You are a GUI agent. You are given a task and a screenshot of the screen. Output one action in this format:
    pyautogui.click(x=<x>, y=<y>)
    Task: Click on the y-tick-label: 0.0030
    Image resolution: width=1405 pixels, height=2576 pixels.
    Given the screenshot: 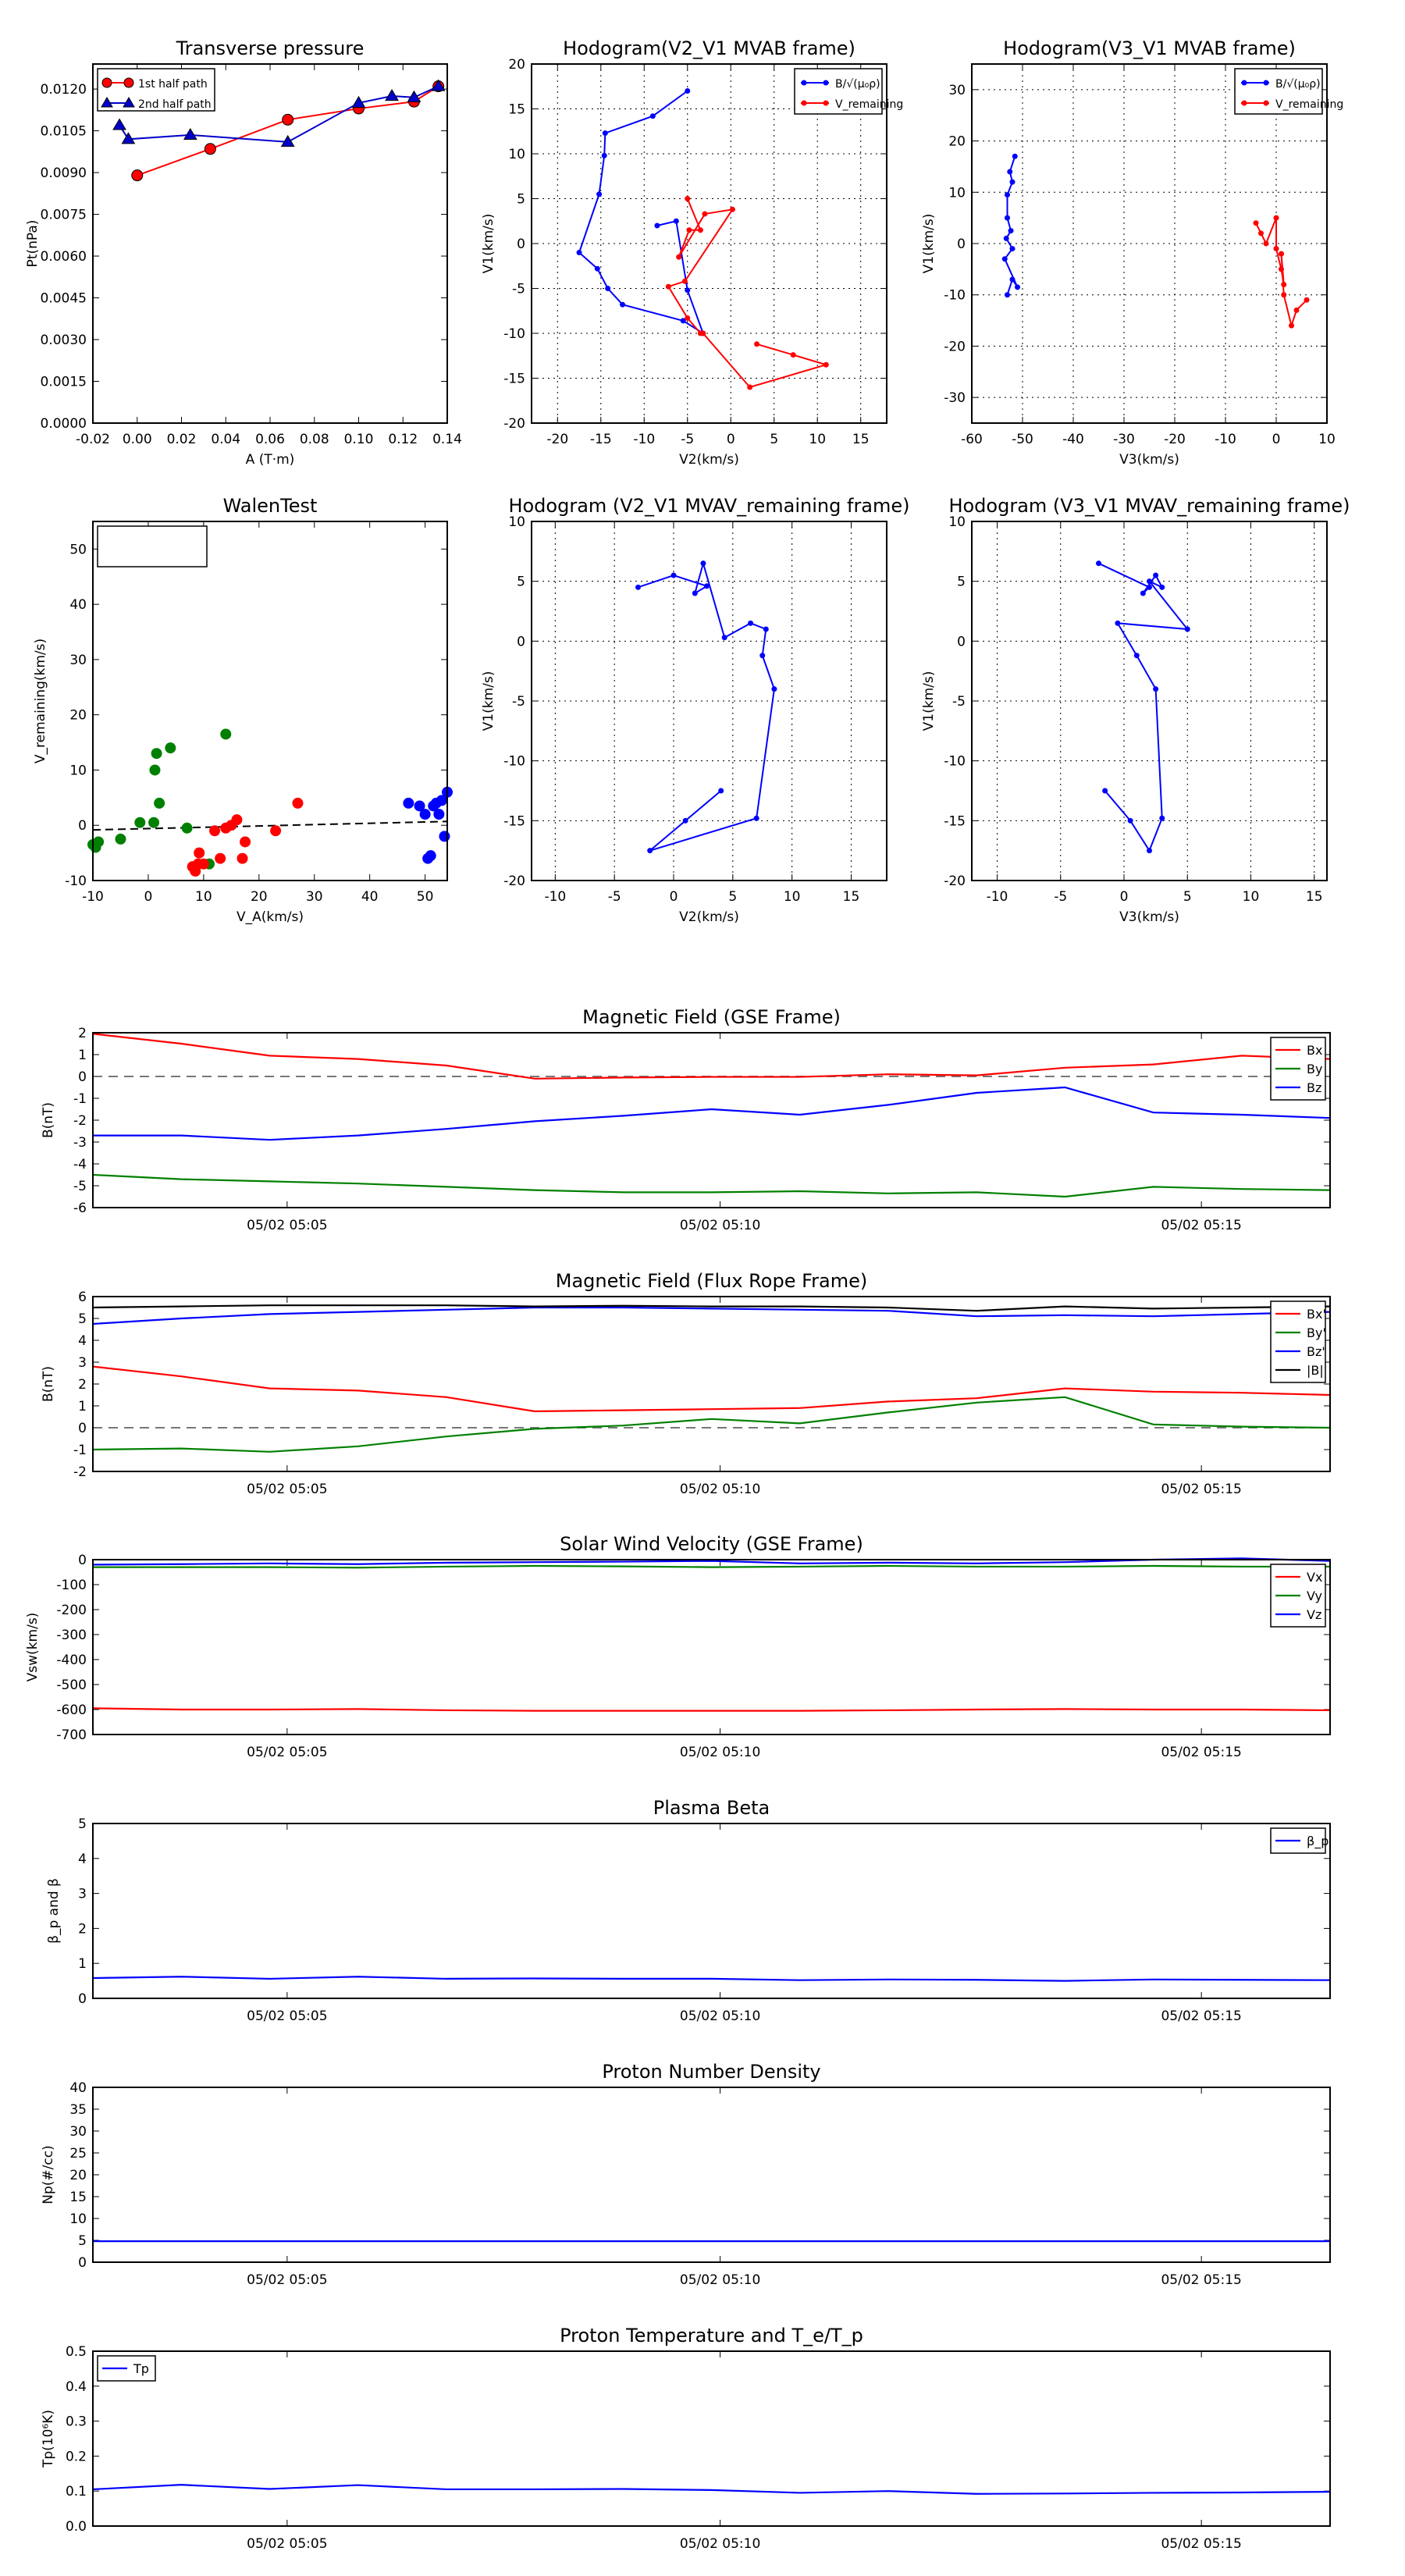 What is the action you would take?
    pyautogui.click(x=64, y=340)
    